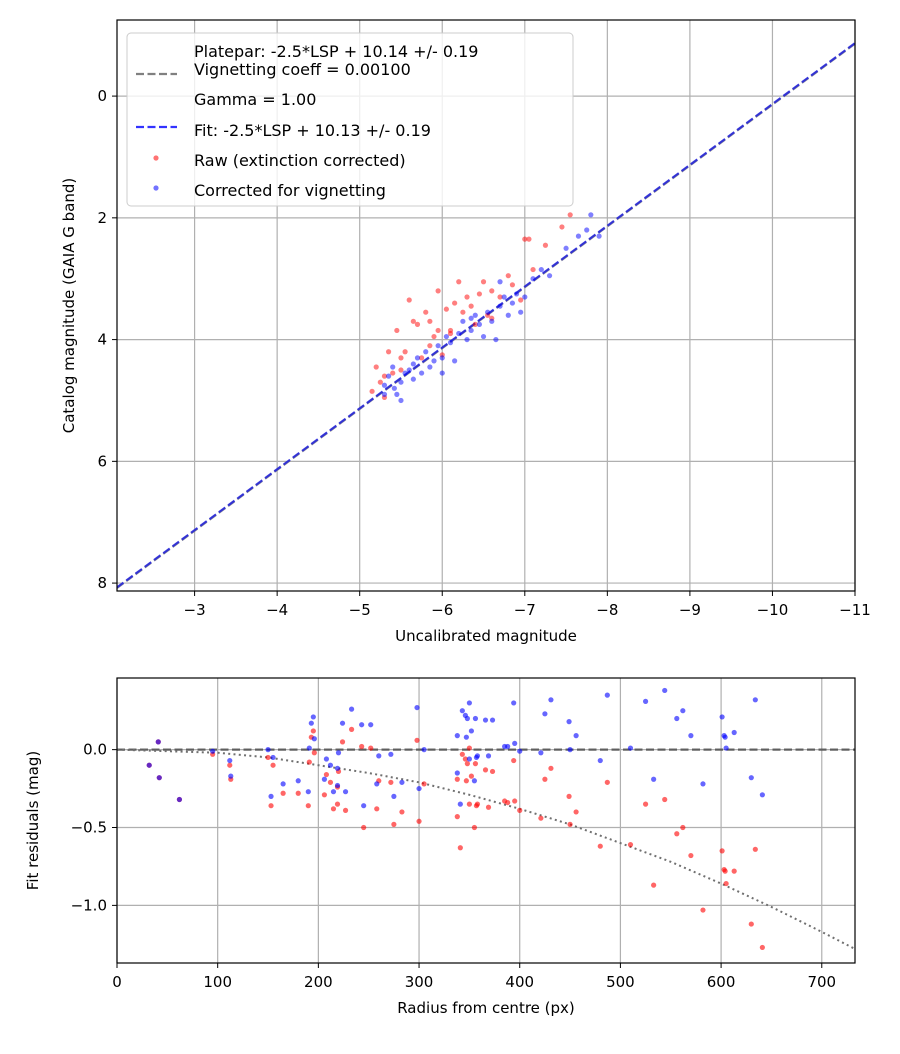 The width and height of the screenshot is (900, 1054). Describe the element at coordinates (360, 610) in the screenshot. I see `x-tick-label: −5` at that location.